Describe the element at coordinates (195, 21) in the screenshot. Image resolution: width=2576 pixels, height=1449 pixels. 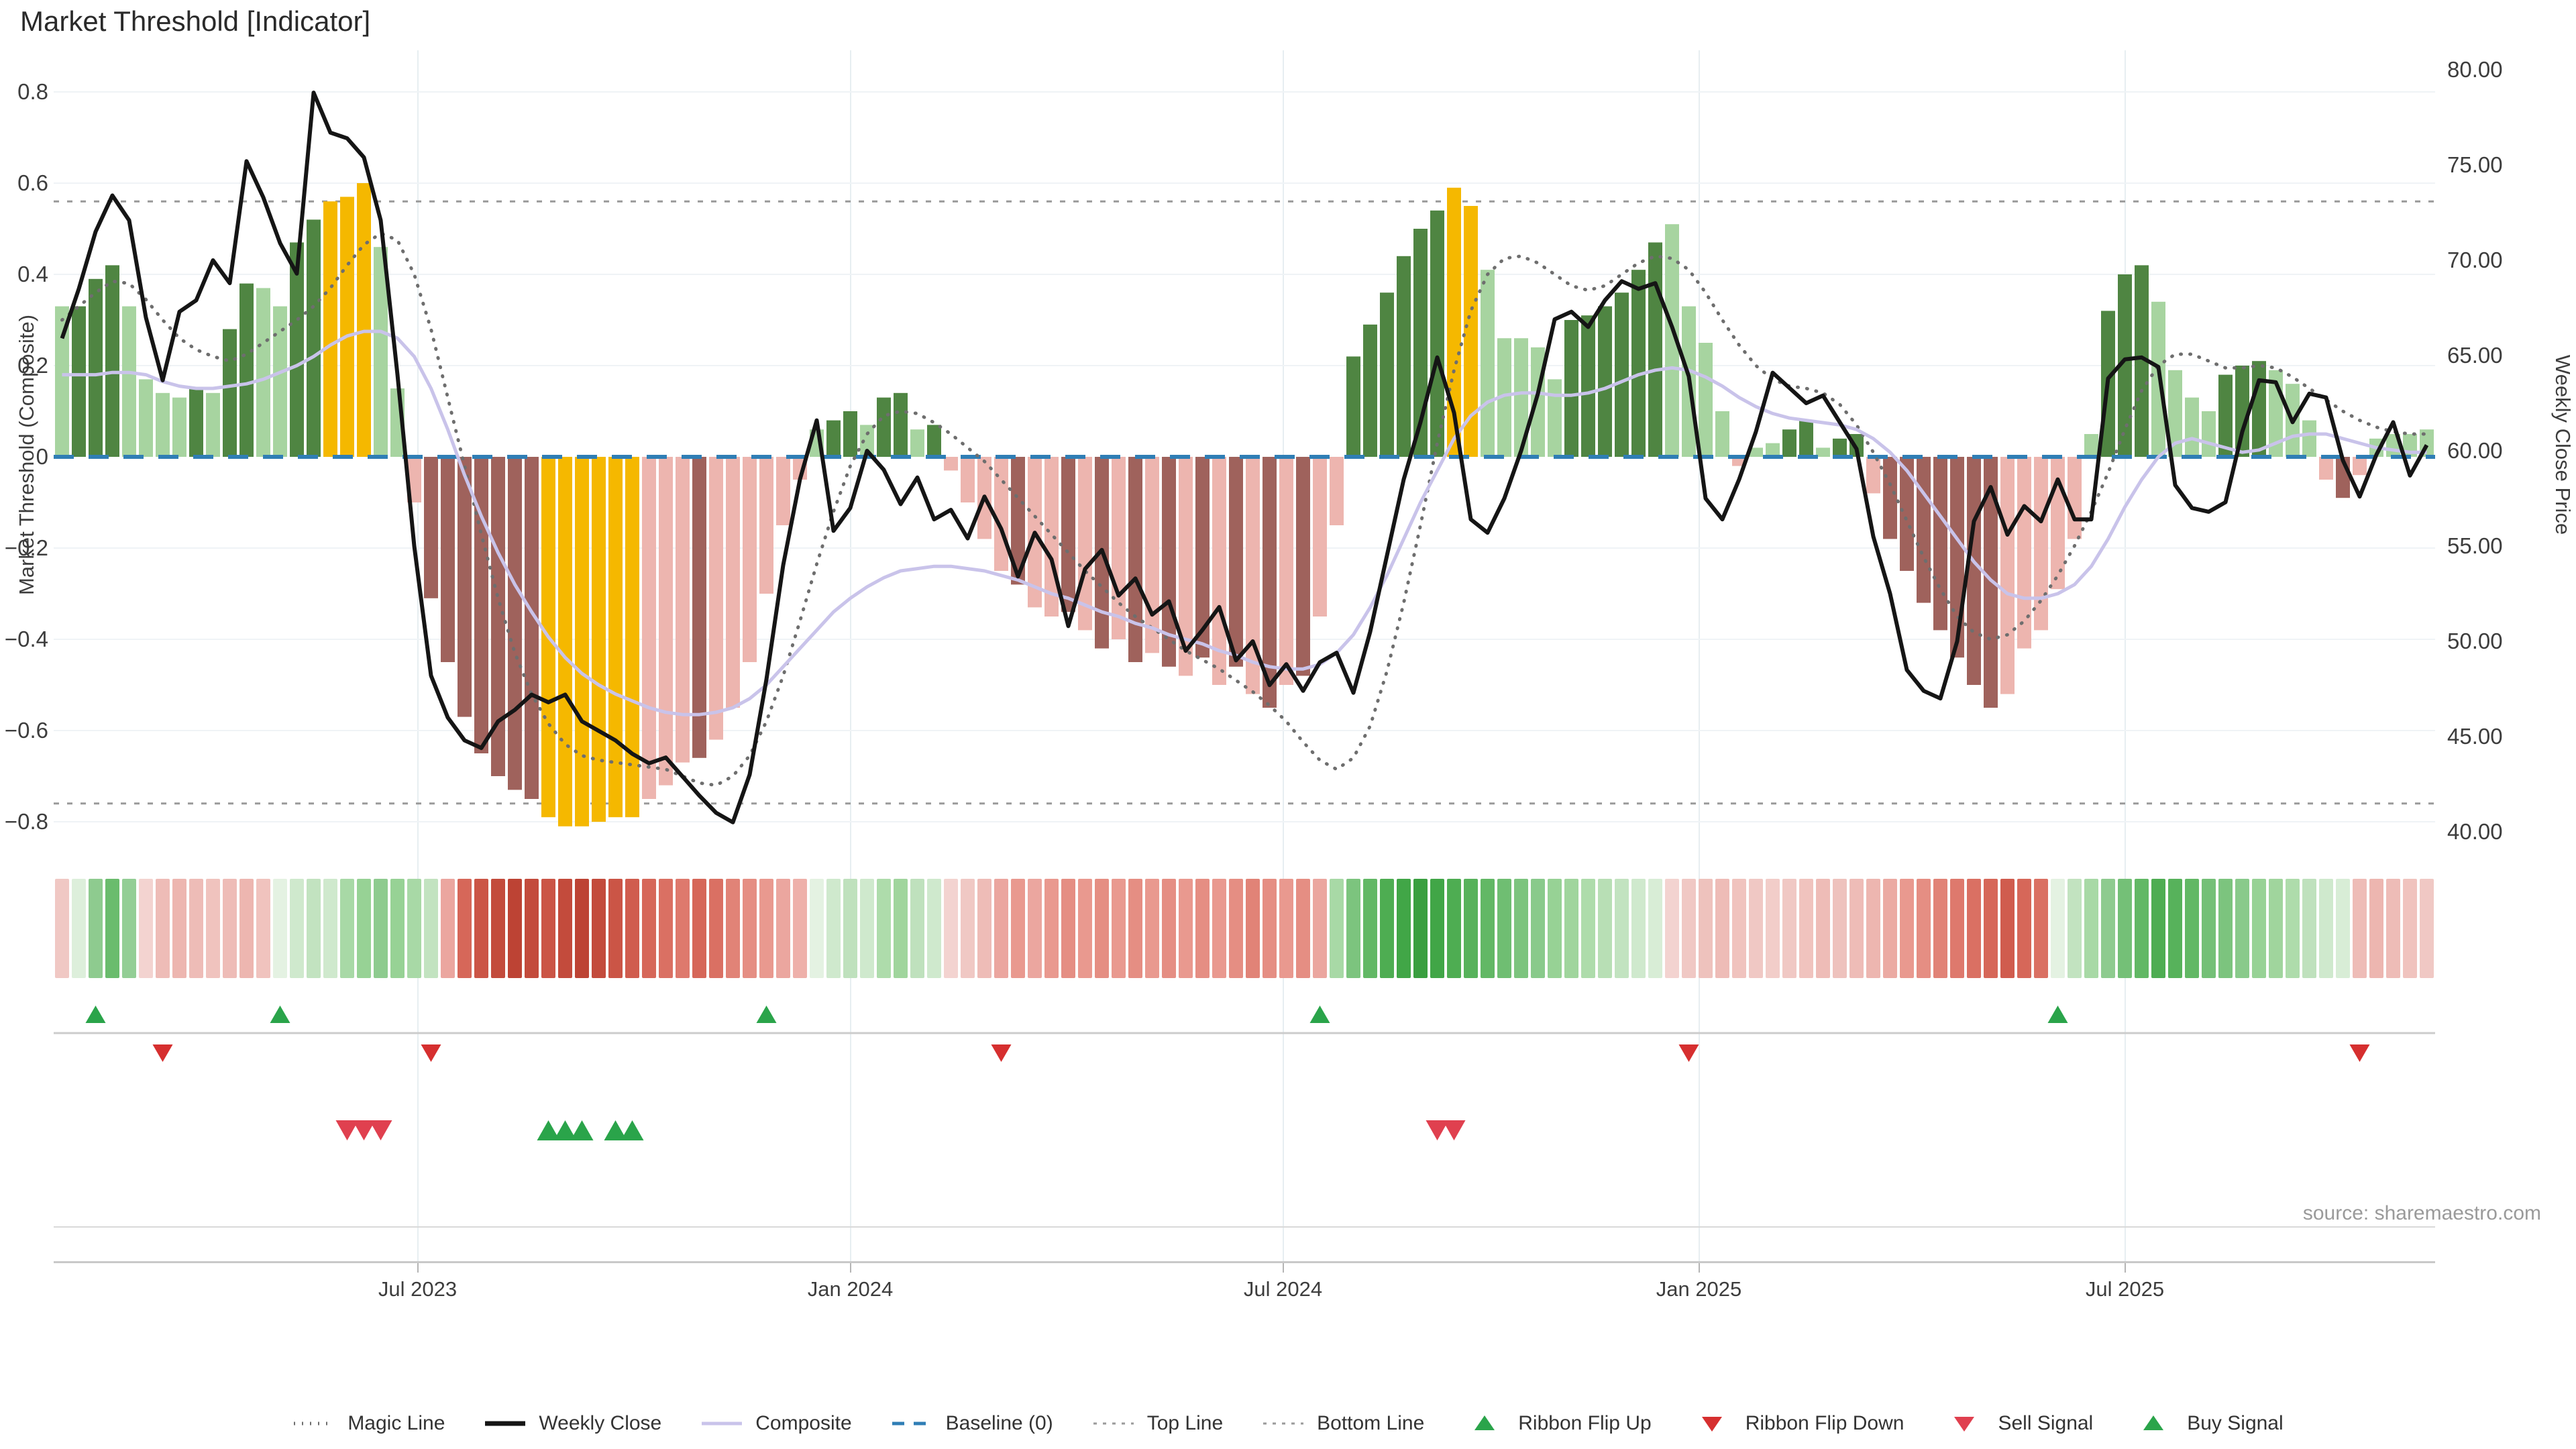
I see `page-title: Market Threshold [Indicator]` at that location.